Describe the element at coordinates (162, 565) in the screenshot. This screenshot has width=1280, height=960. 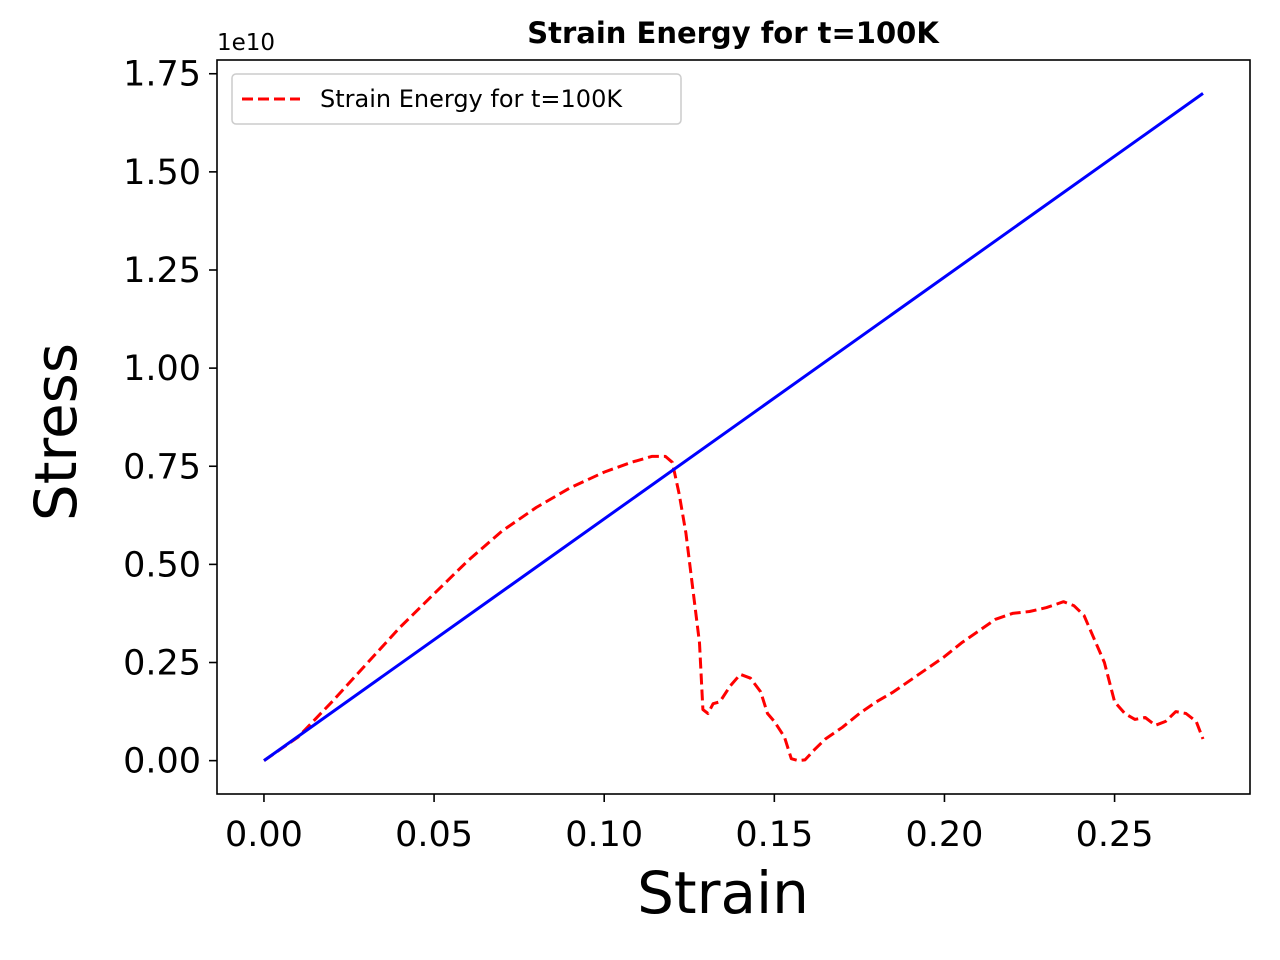
I see `y-tick-label: 0.50` at that location.